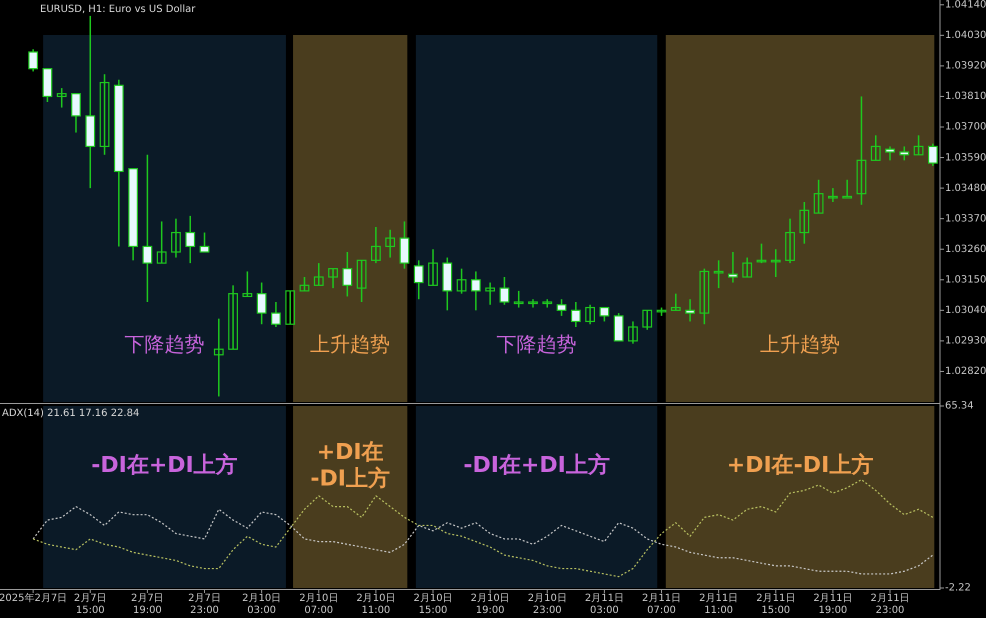 The width and height of the screenshot is (986, 618). Describe the element at coordinates (604, 604) in the screenshot. I see `x-tick-label: 2月11日 03:00` at that location.